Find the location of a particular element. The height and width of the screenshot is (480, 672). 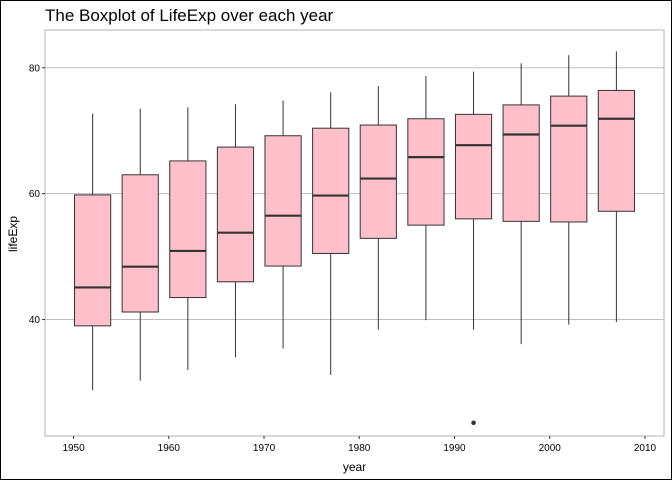

box-1962 is located at coordinates (188, 238).